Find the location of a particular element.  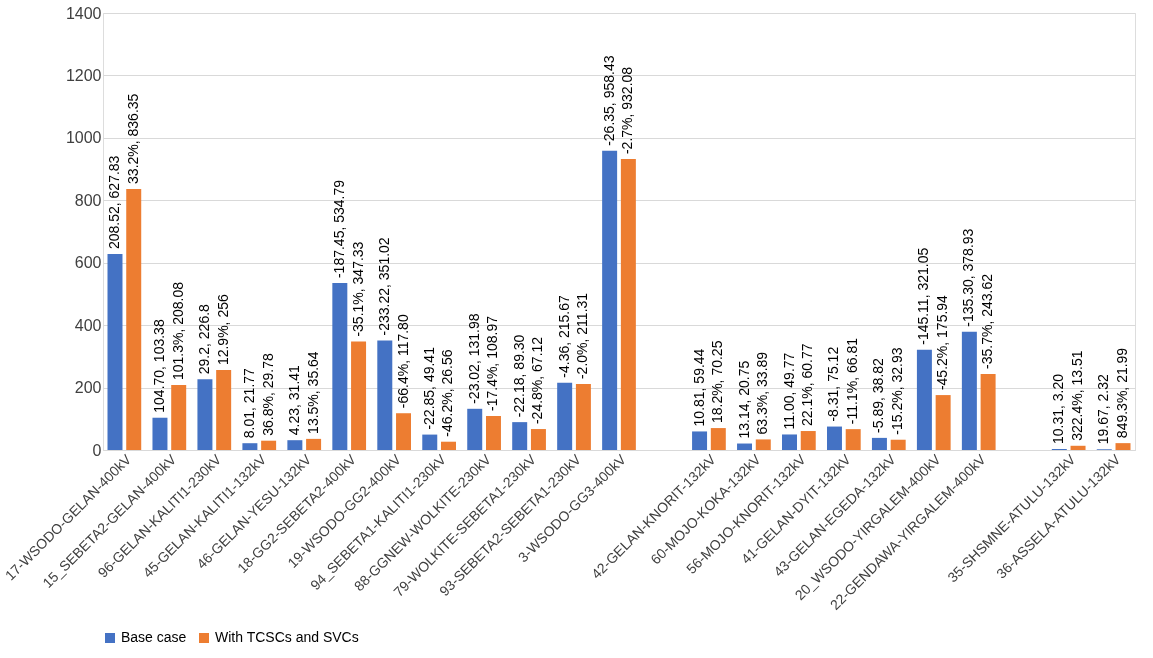

data-label: 13.5%, 35.64 is located at coordinates (312, 392).